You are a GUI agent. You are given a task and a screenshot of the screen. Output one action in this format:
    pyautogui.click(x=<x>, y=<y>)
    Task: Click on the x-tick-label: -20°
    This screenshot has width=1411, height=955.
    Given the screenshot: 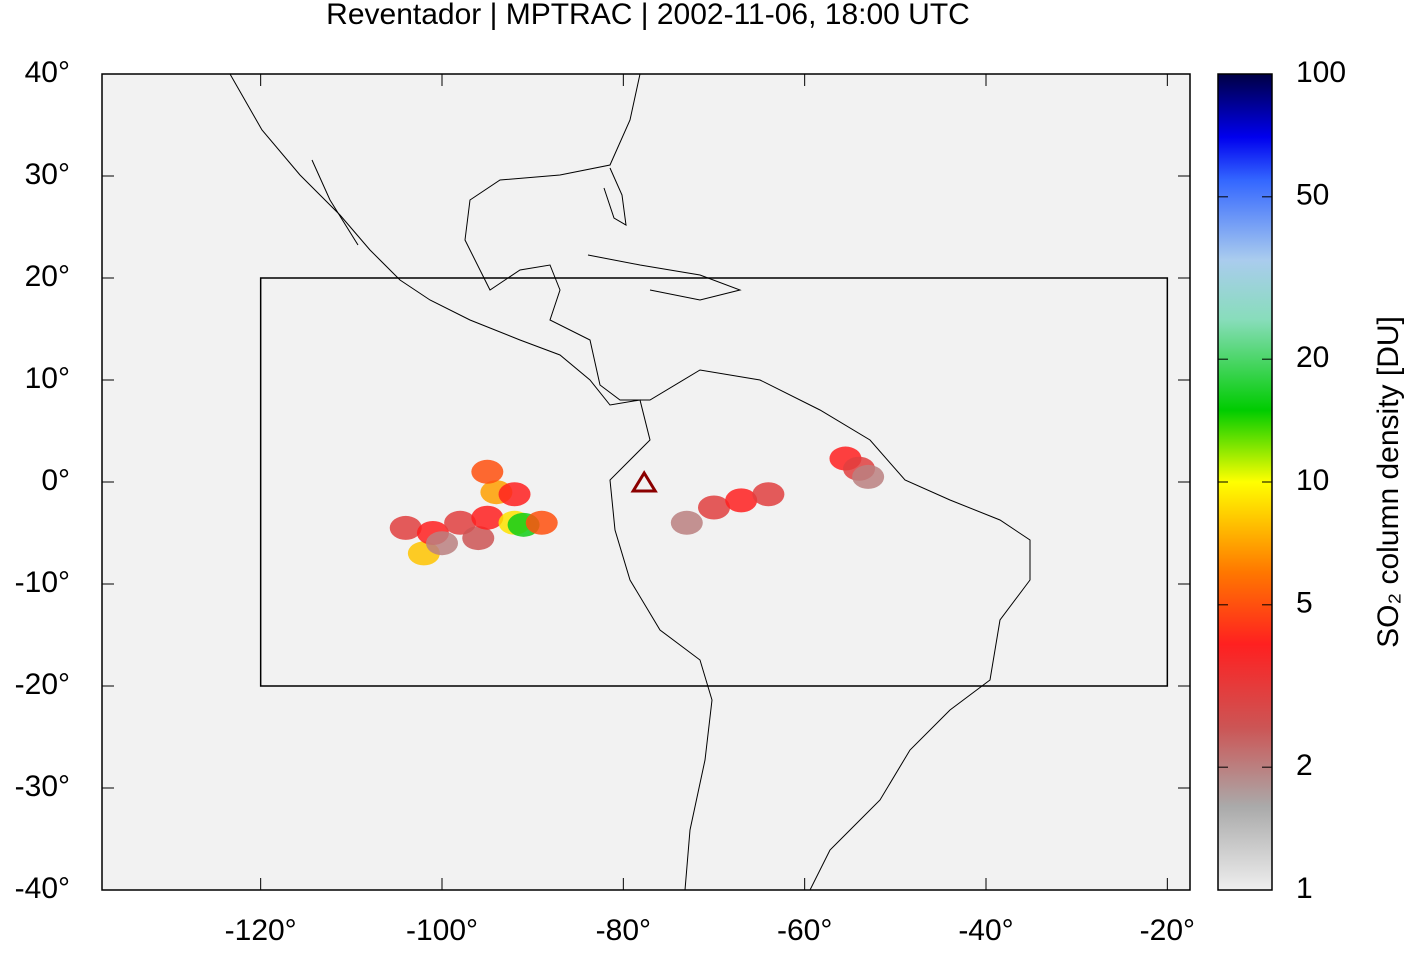 What is the action you would take?
    pyautogui.click(x=1167, y=930)
    